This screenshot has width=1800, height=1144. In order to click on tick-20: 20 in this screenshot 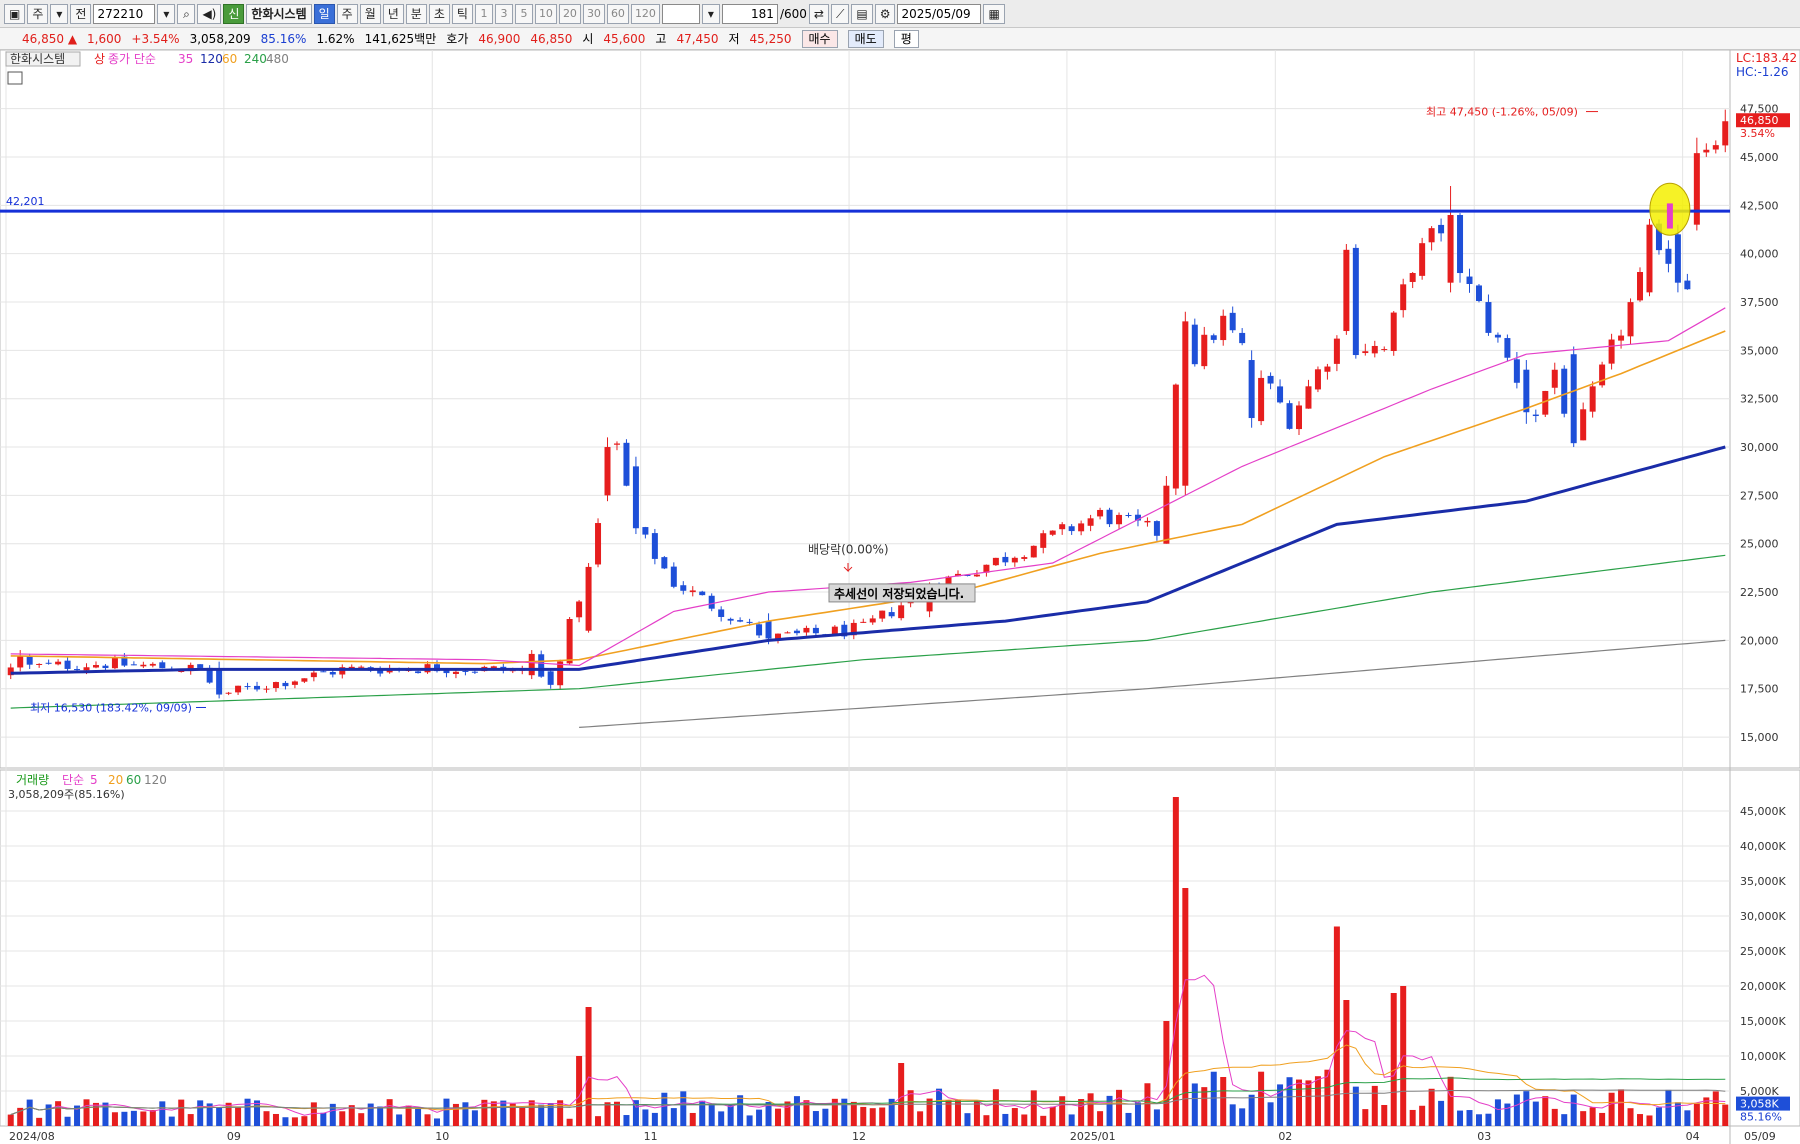, I will do `click(569, 13)`.